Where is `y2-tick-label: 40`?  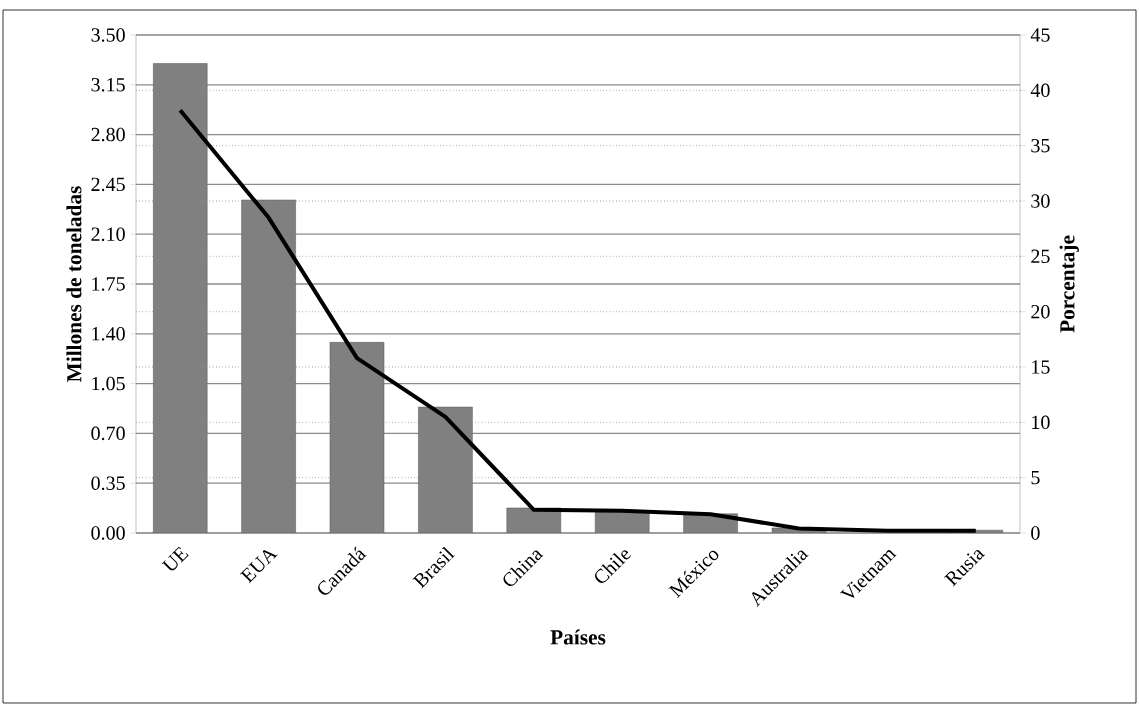 y2-tick-label: 40 is located at coordinates (1040, 90).